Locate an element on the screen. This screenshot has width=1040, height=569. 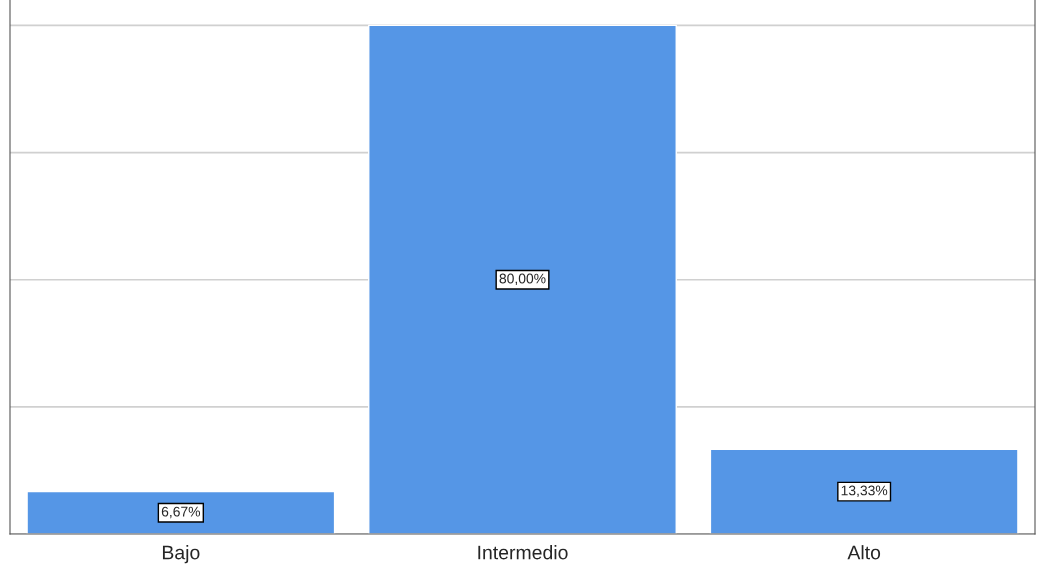
data-label: 6,67% is located at coordinates (181, 512).